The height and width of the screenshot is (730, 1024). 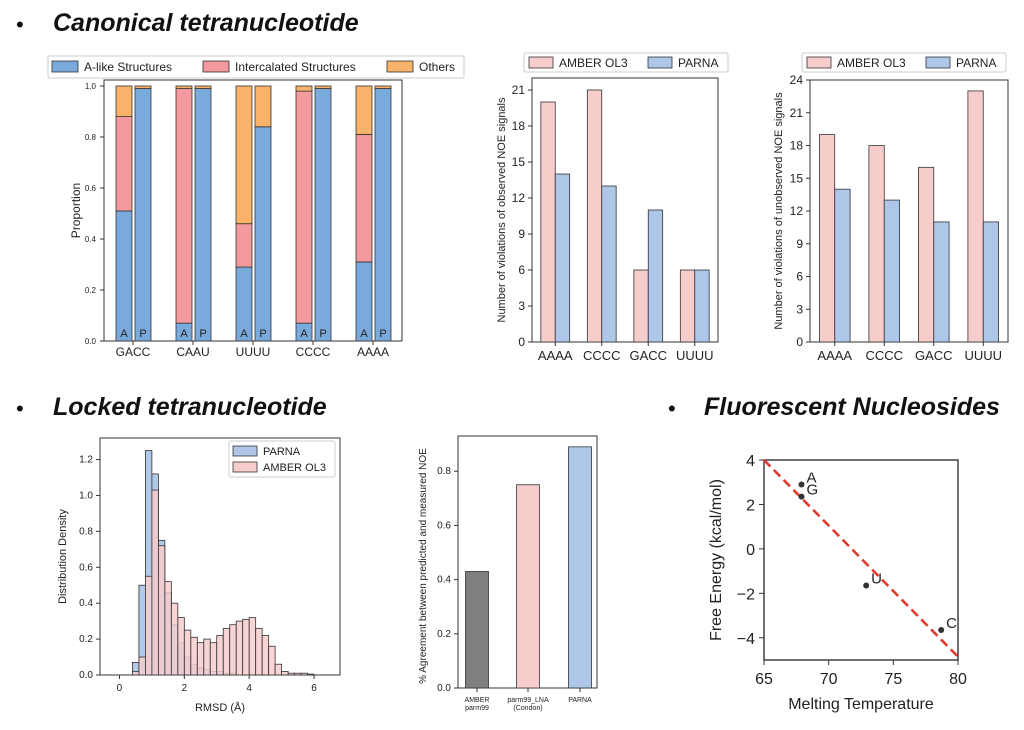 I want to click on y-axis-label: Distribution Density, so click(x=63, y=556).